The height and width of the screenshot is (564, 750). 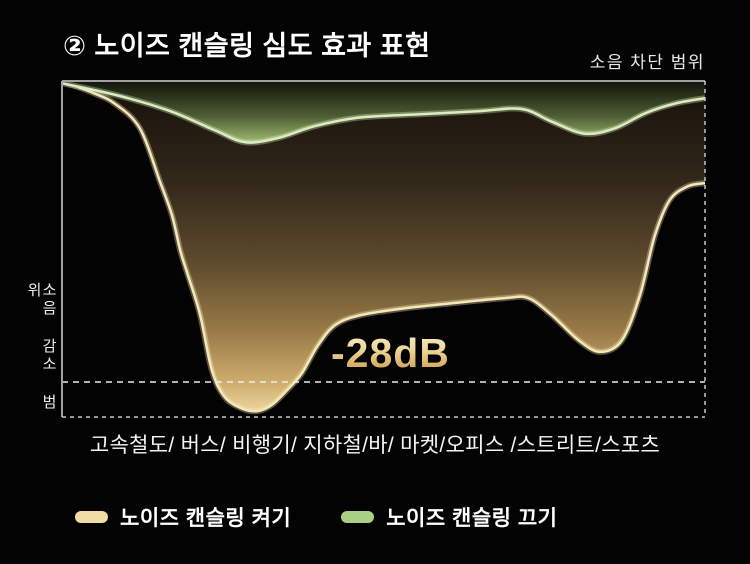 I want to click on nc-on-legend-label: 노이즈 캔슬링 켜기, so click(x=206, y=518).